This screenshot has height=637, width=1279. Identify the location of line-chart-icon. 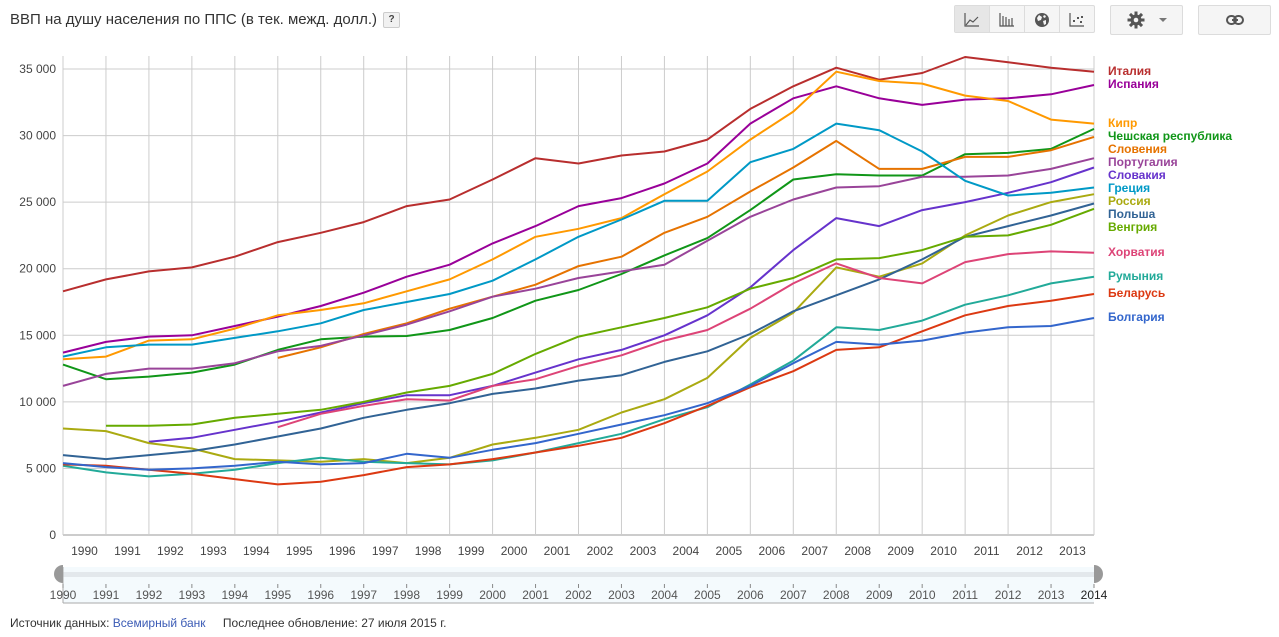
(971, 20).